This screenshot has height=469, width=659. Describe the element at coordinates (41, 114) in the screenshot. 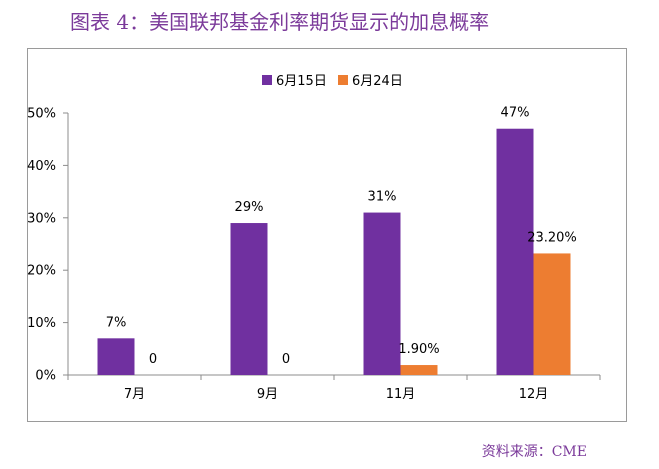

I see `y-tick-label: 50%` at that location.